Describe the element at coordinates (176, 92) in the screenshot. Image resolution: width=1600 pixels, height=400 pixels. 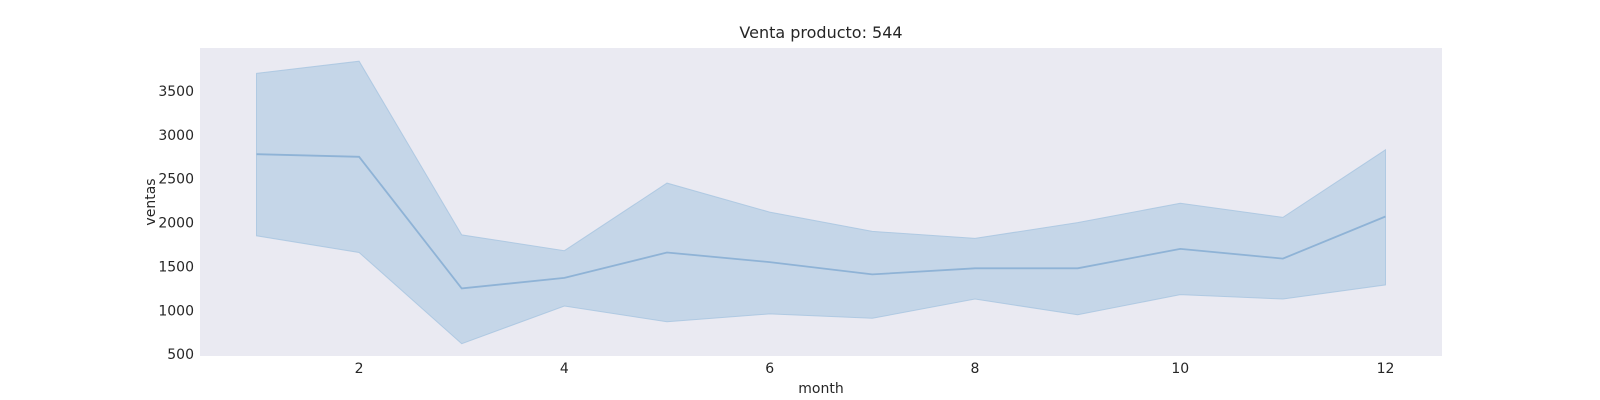
I see `y-tick-label: 3500` at that location.